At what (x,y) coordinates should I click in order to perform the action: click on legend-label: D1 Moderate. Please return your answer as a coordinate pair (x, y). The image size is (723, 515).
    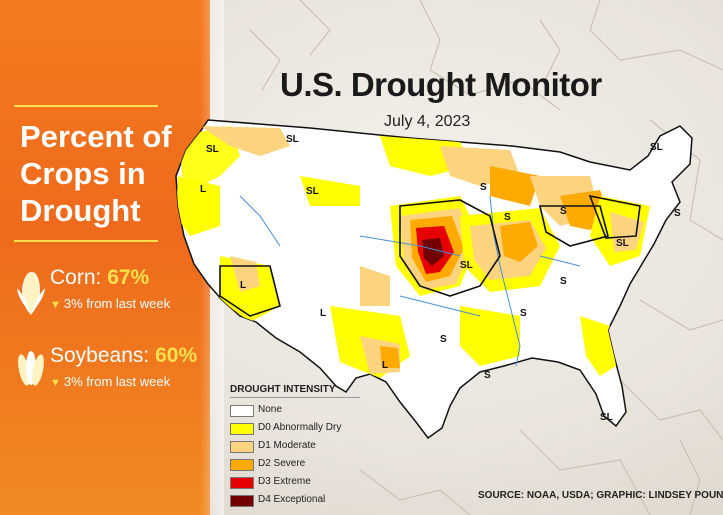
    Looking at the image, I should click on (287, 445).